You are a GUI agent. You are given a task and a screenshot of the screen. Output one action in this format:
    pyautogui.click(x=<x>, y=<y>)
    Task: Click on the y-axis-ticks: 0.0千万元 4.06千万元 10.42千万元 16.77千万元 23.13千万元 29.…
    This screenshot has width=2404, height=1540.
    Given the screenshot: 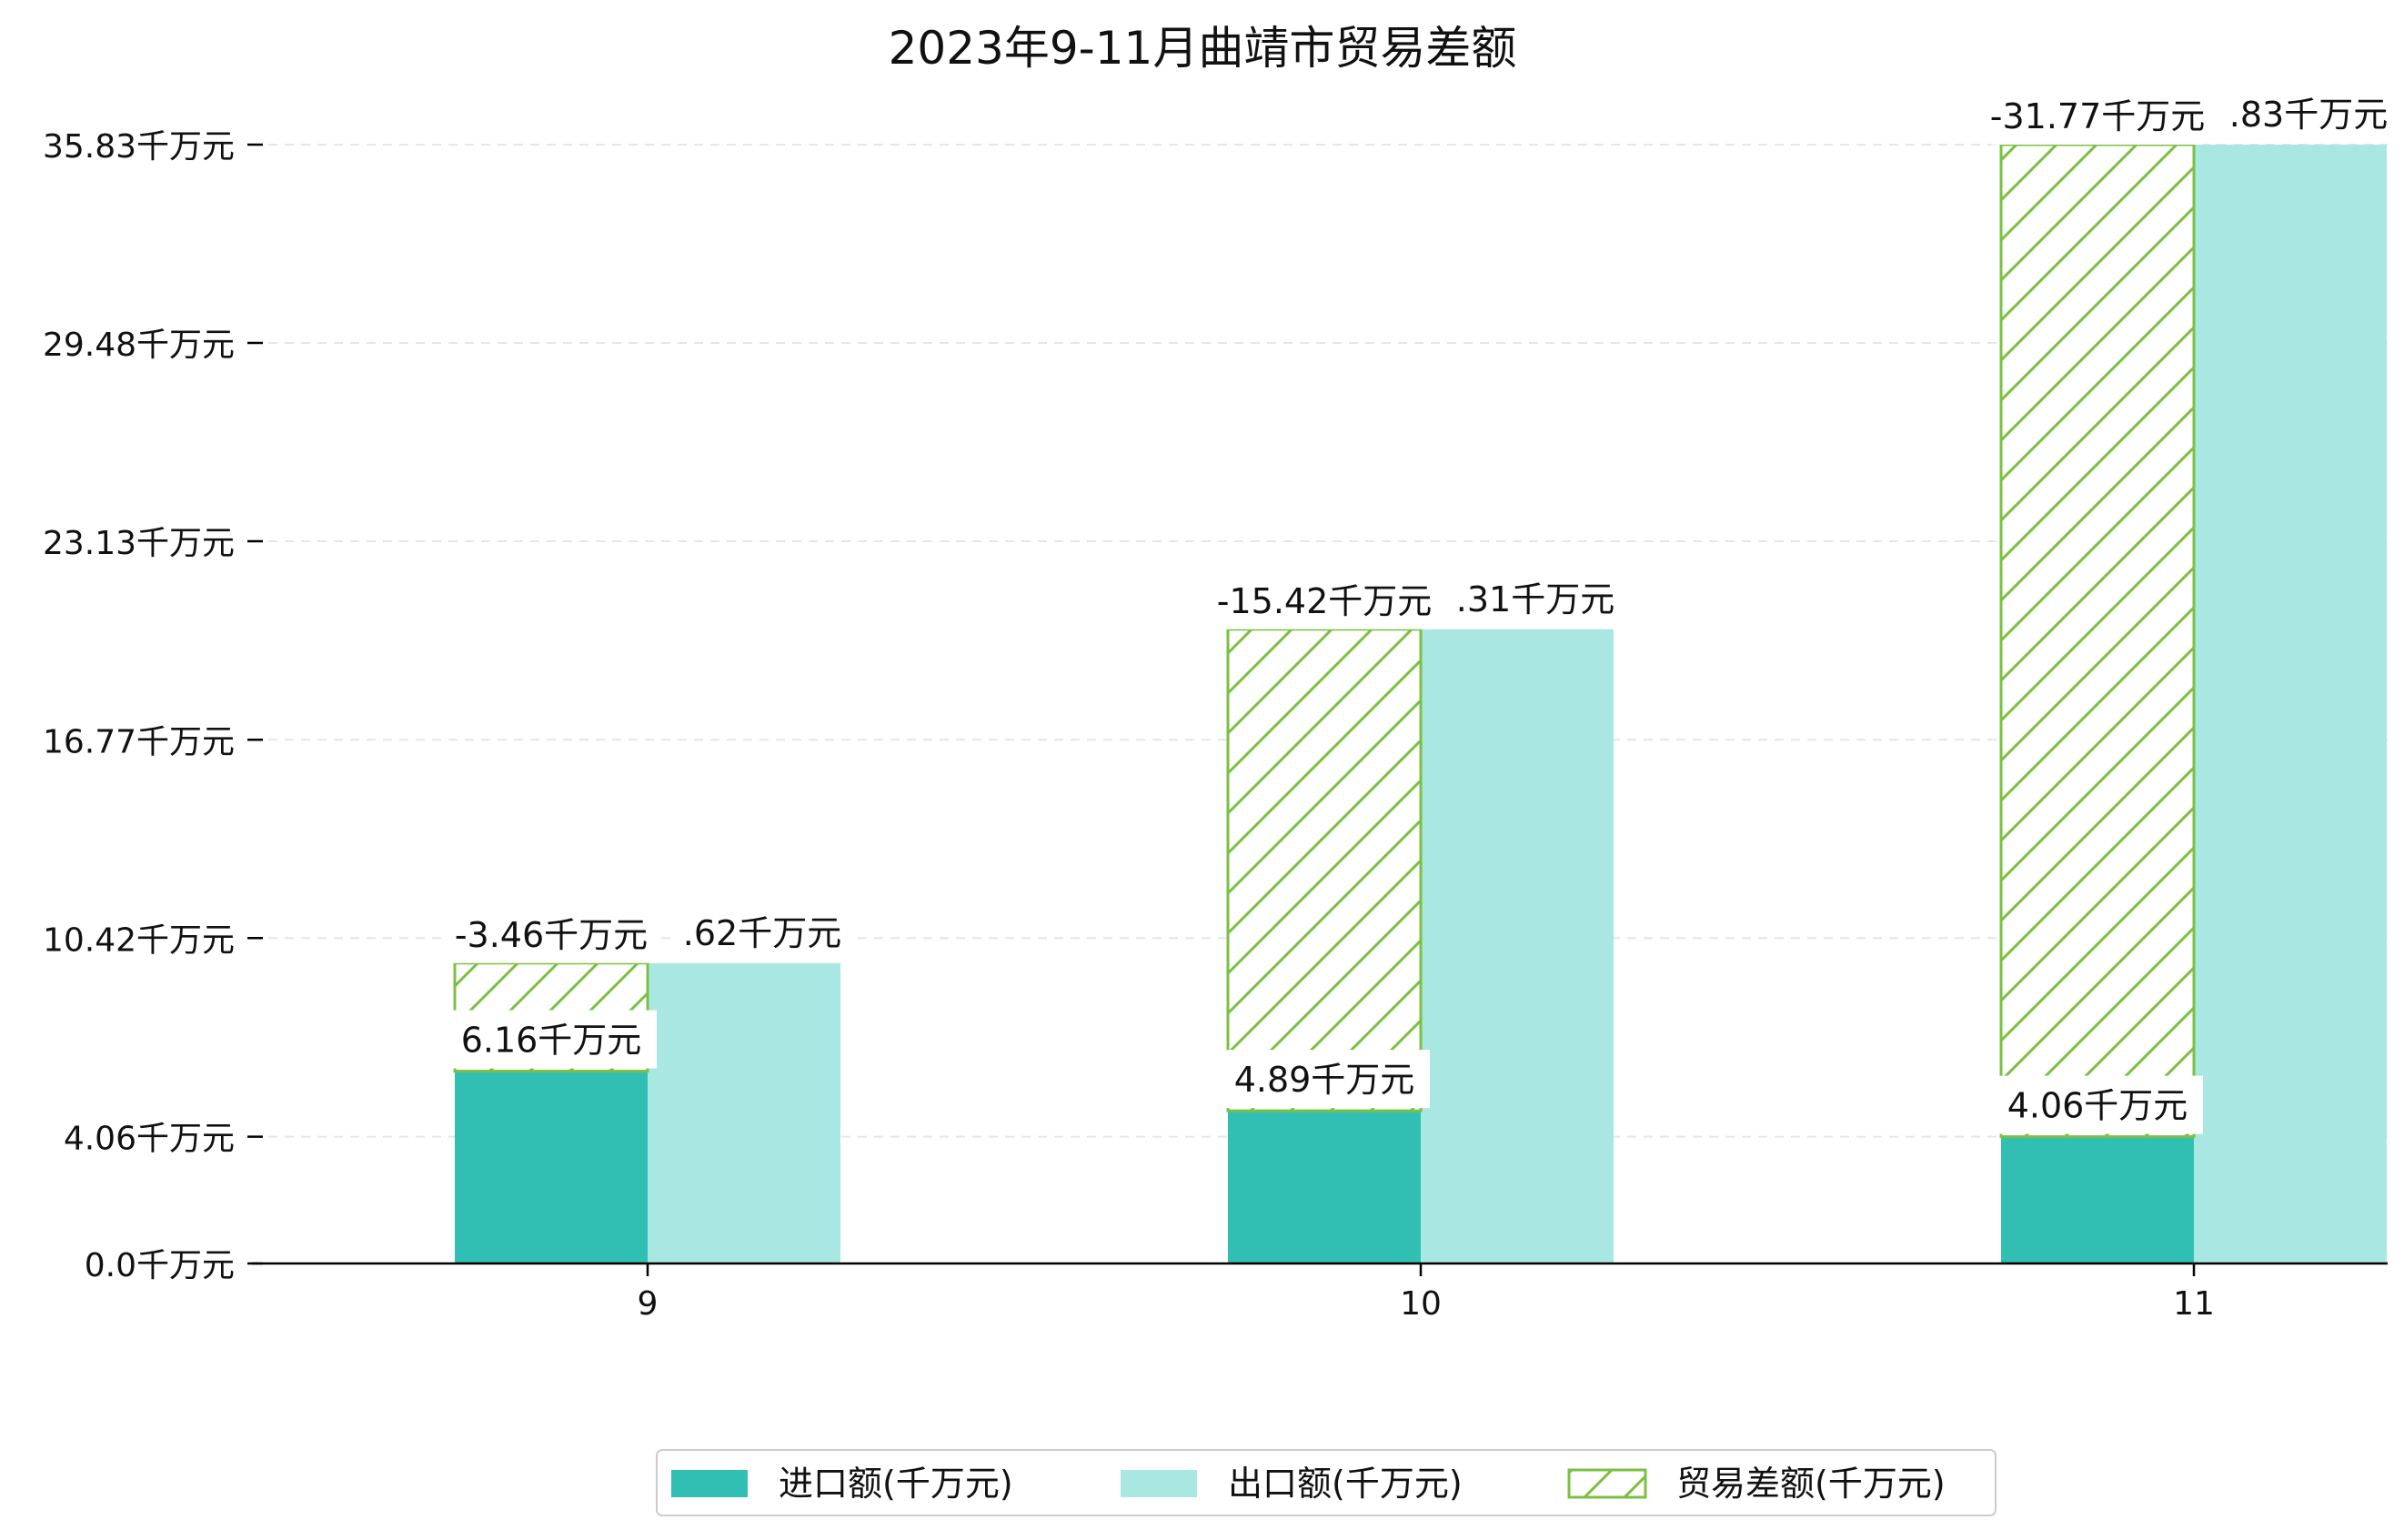 What is the action you would take?
    pyautogui.click(x=153, y=706)
    